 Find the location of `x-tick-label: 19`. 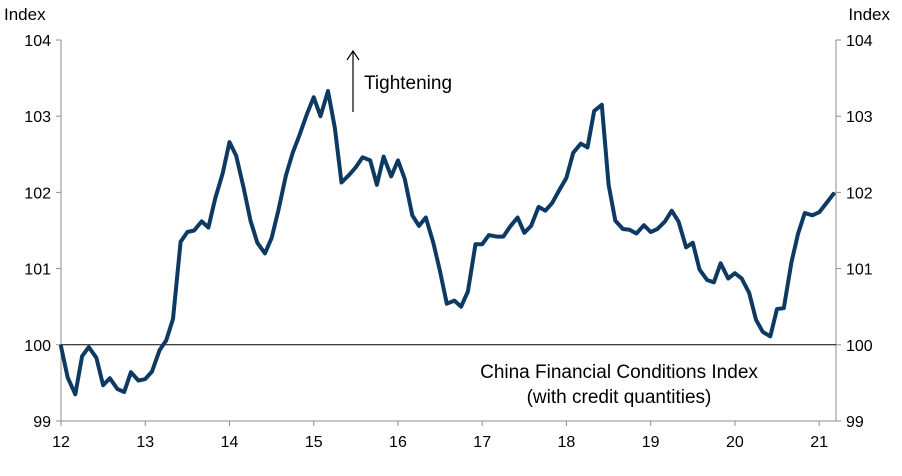

x-tick-label: 19 is located at coordinates (651, 442).